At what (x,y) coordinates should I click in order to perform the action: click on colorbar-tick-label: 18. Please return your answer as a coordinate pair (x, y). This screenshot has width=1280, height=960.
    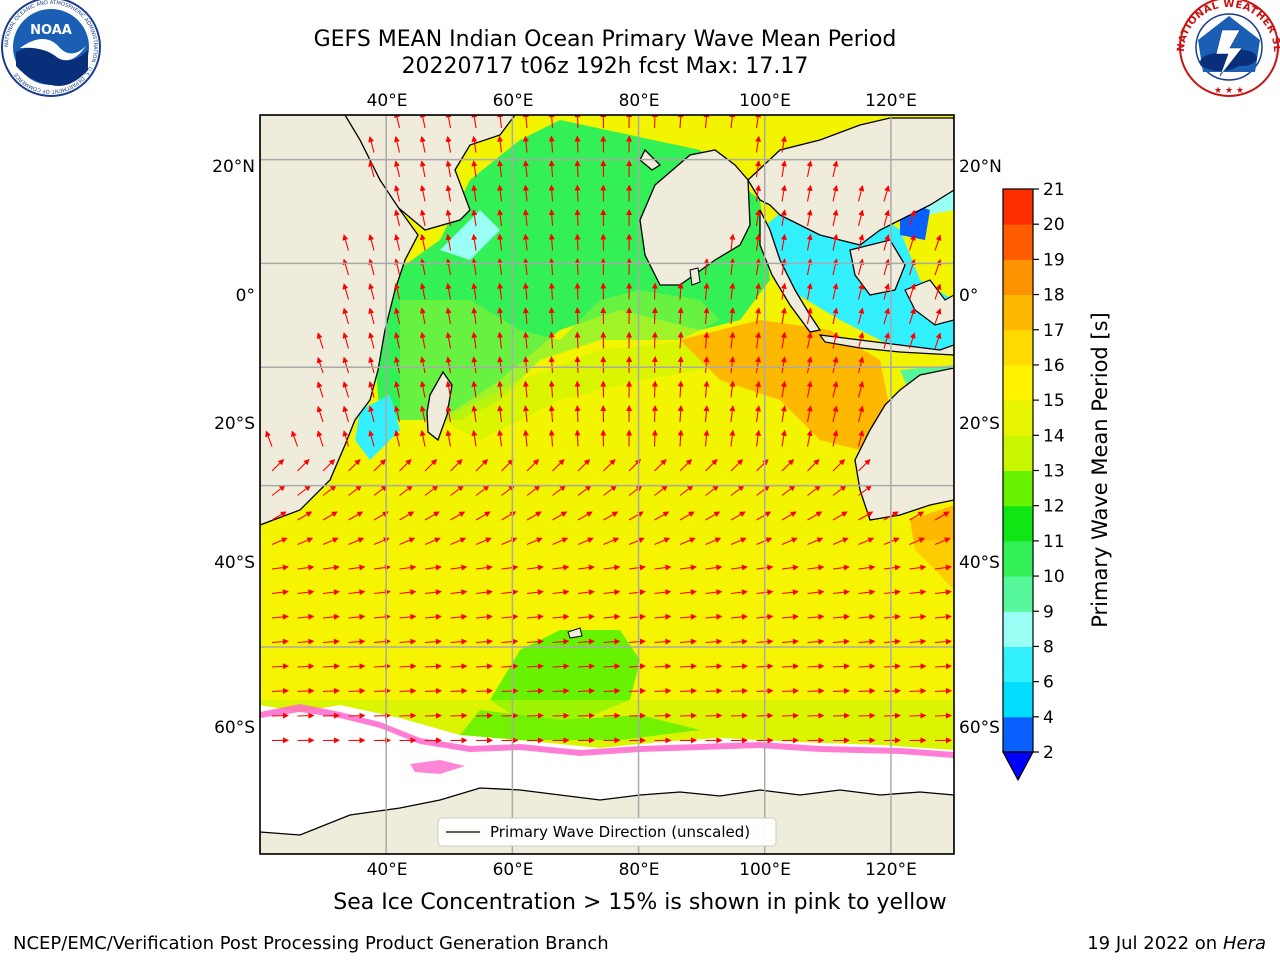
    Looking at the image, I should click on (1054, 296).